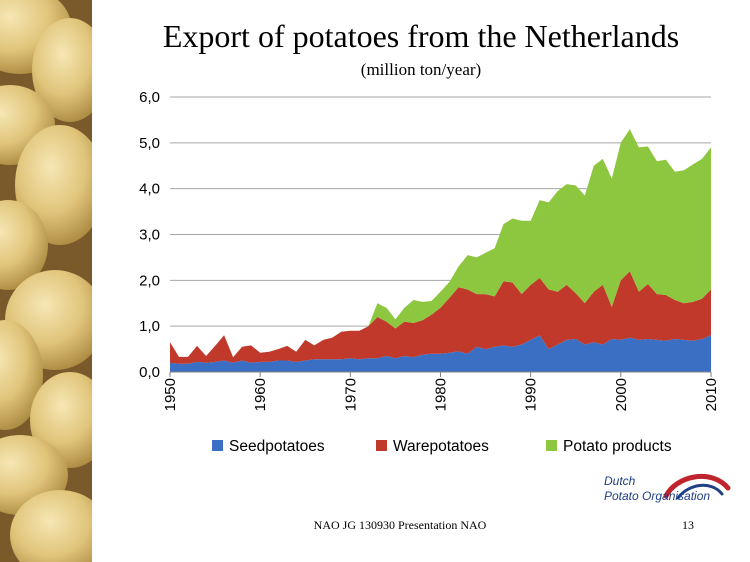 The height and width of the screenshot is (562, 750). What do you see at coordinates (170, 394) in the screenshot?
I see `x-tick-label: 1950` at bounding box center [170, 394].